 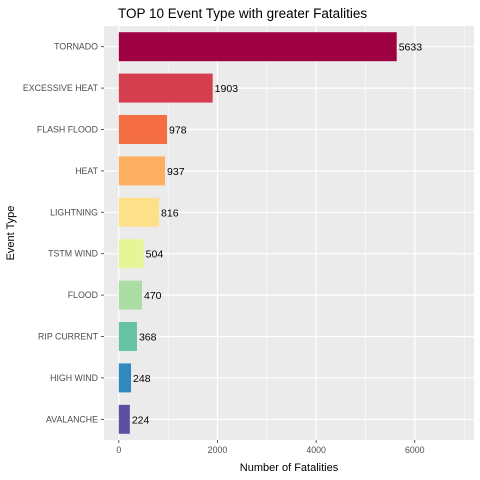 What do you see at coordinates (153, 296) in the screenshot?
I see `data-label: 470` at bounding box center [153, 296].